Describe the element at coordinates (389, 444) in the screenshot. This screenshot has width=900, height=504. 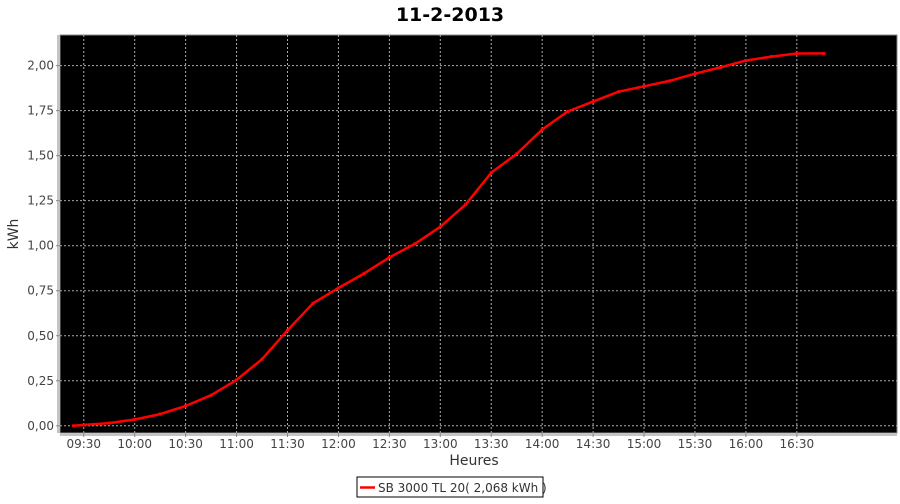
I see `x-tick-label: 12:30` at that location.